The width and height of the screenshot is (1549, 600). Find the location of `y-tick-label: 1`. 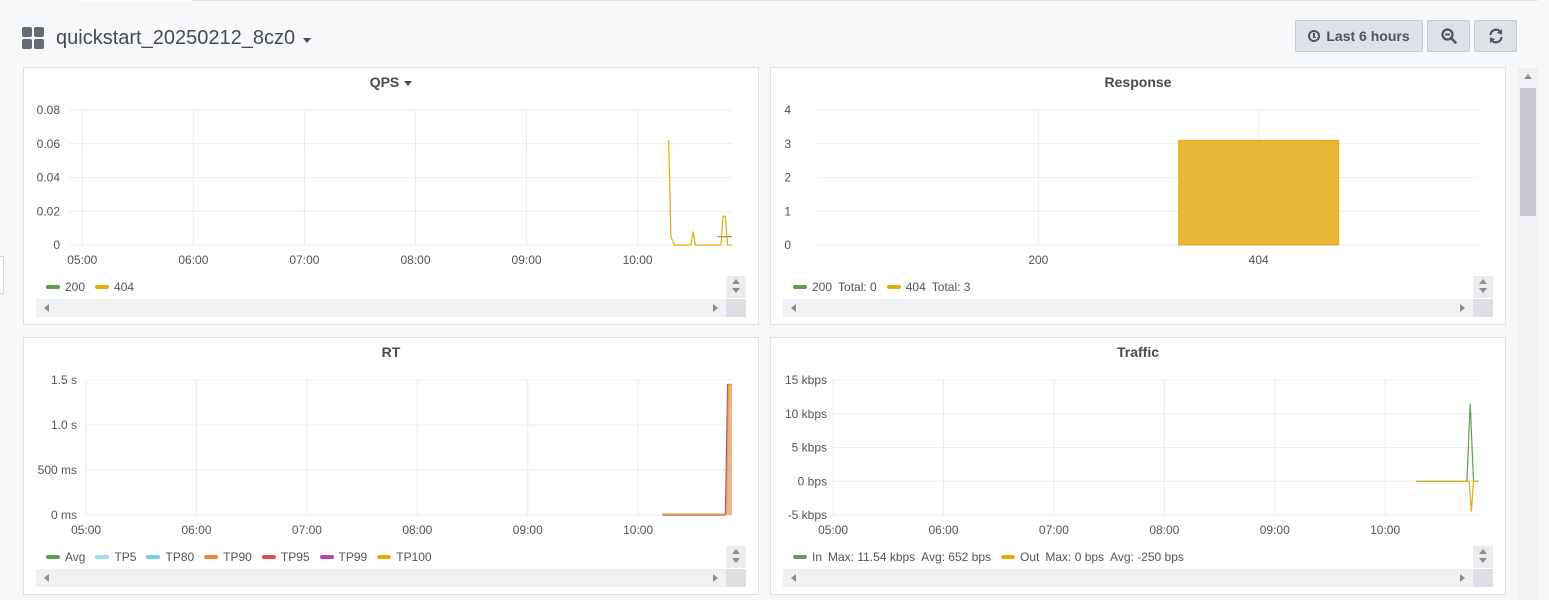

y-tick-label: 1 is located at coordinates (787, 211).